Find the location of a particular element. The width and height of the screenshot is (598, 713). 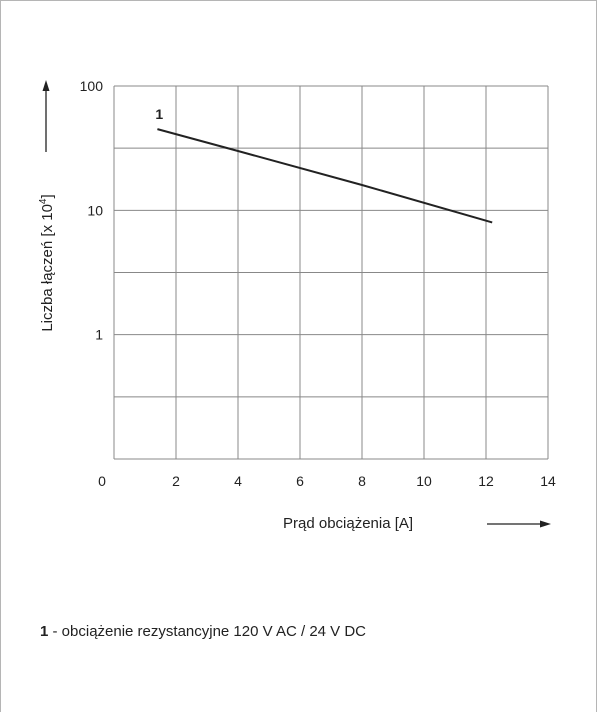

y-axis-arrow-head is located at coordinates (46, 85).